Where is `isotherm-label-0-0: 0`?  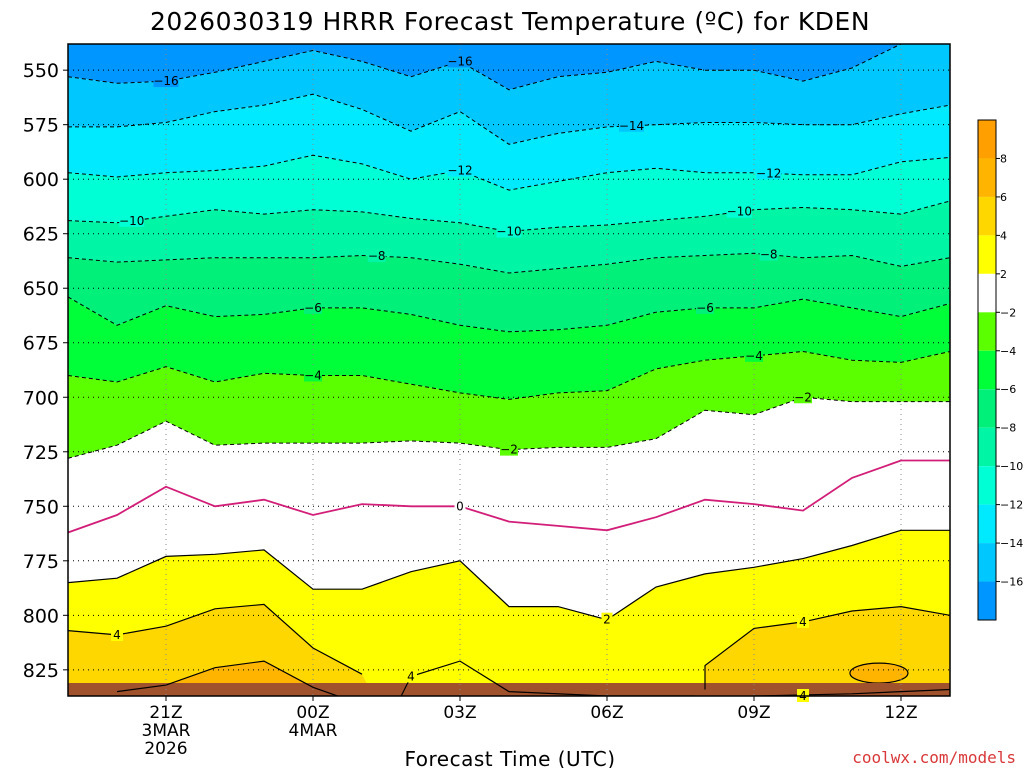 isotherm-label-0-0: 0 is located at coordinates (460, 506).